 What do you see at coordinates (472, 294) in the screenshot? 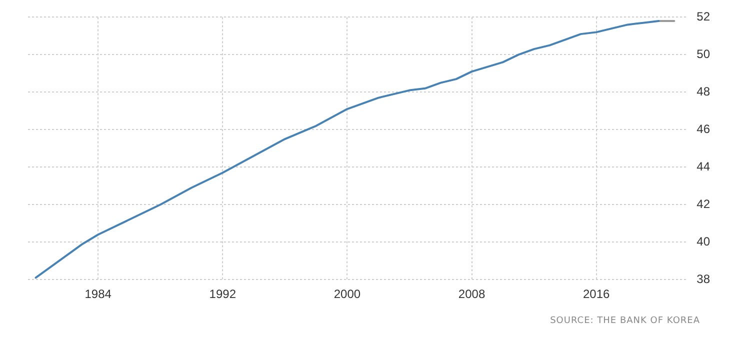
I see `x-tick-label: 2008` at bounding box center [472, 294].